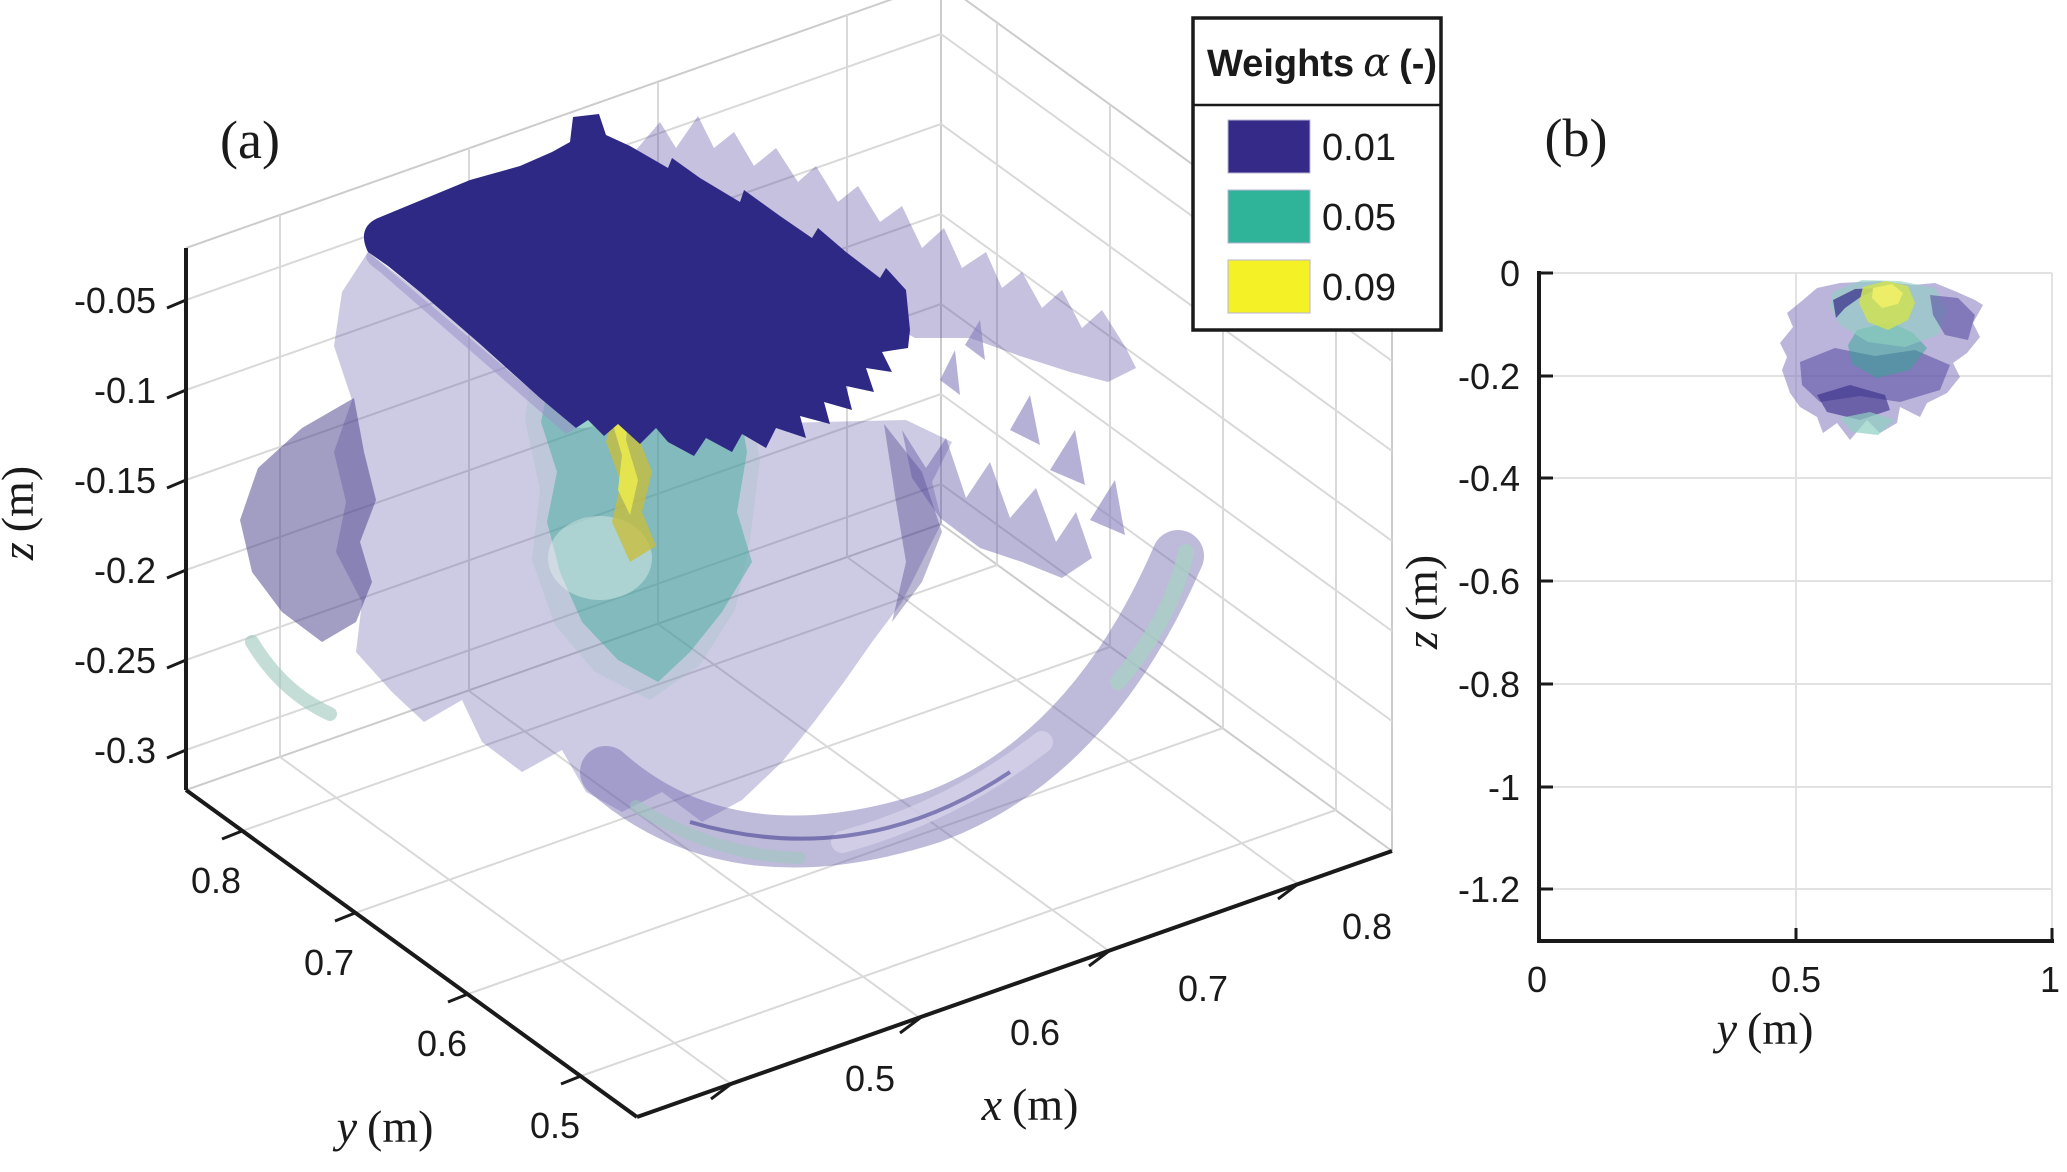 The height and width of the screenshot is (1172, 2067). I want to click on iso-001-cap, so click(636, 285).